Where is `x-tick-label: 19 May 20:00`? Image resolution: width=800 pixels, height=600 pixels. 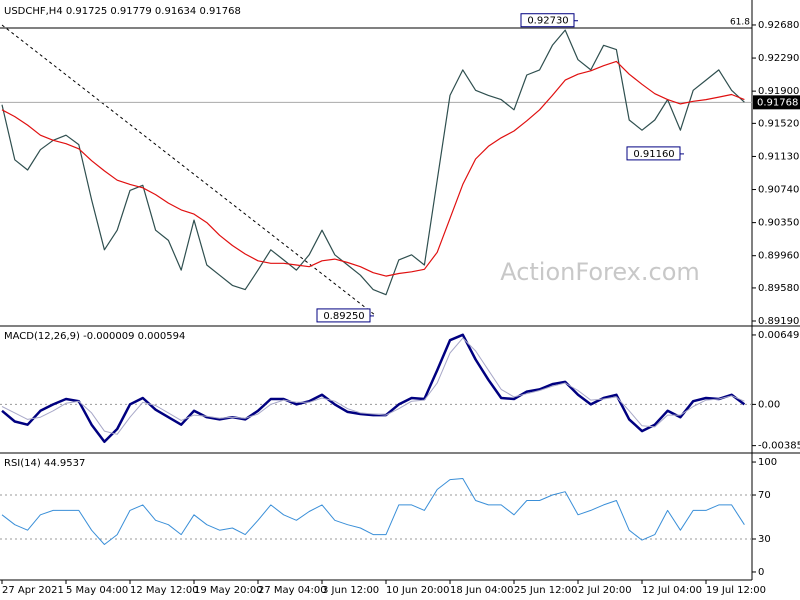
x-tick-label: 19 May 20:00 is located at coordinates (228, 590).